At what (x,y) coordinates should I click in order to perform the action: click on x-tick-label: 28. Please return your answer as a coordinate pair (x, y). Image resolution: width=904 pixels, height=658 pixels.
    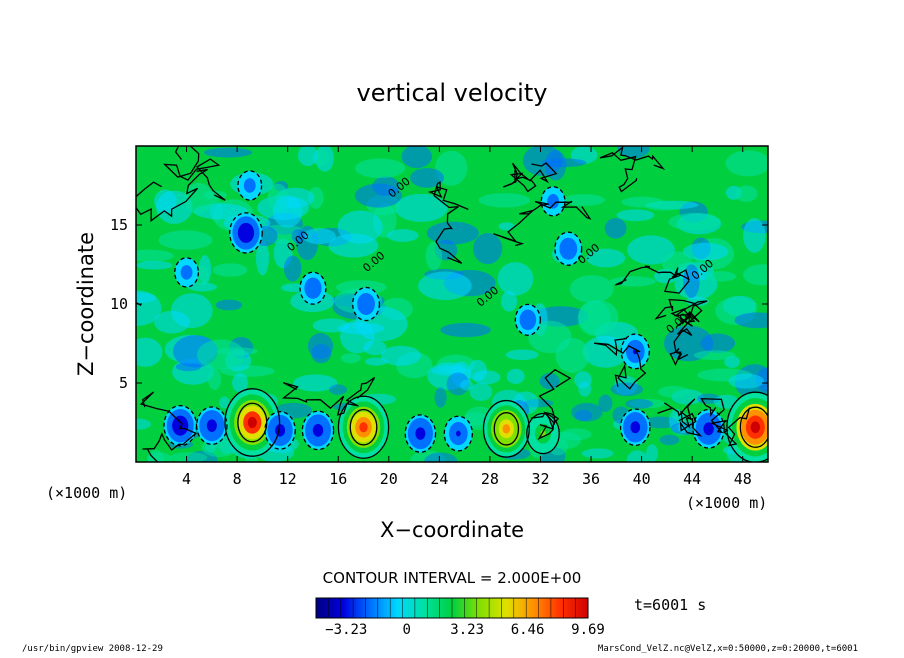
    Looking at the image, I should click on (490, 479).